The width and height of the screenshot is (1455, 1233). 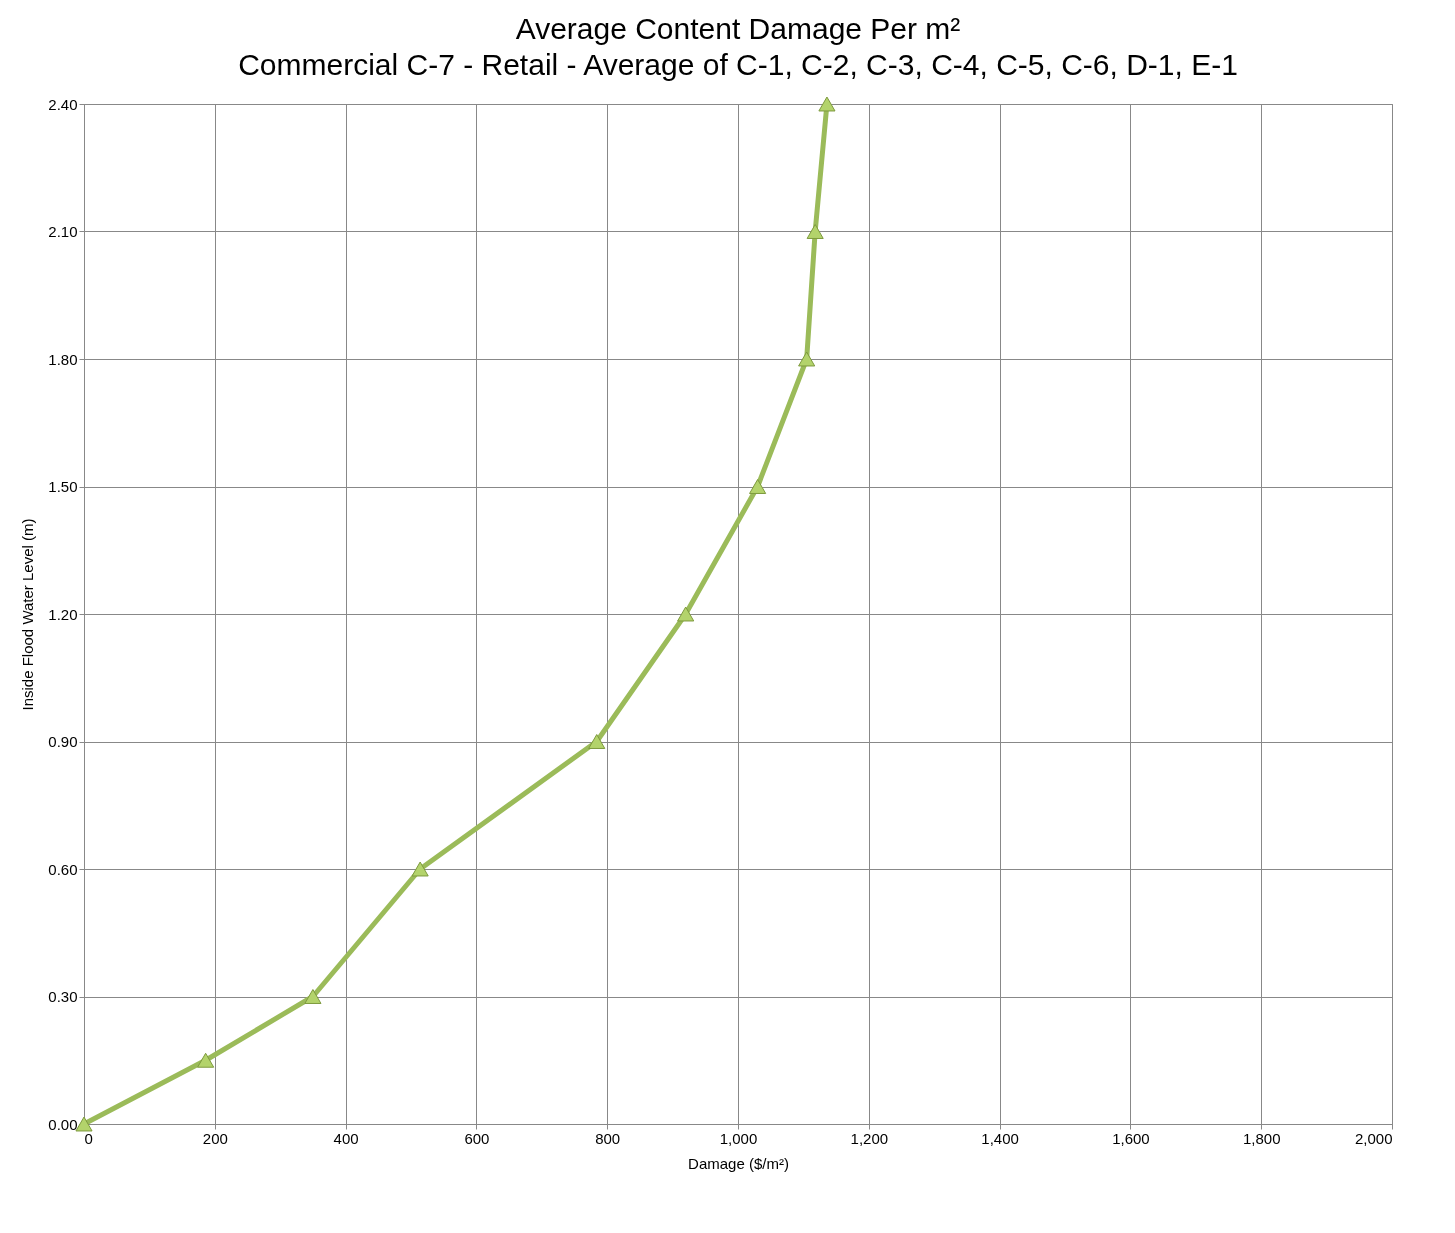 What do you see at coordinates (1000, 1138) in the screenshot?
I see `x-tick-label: 1,400` at bounding box center [1000, 1138].